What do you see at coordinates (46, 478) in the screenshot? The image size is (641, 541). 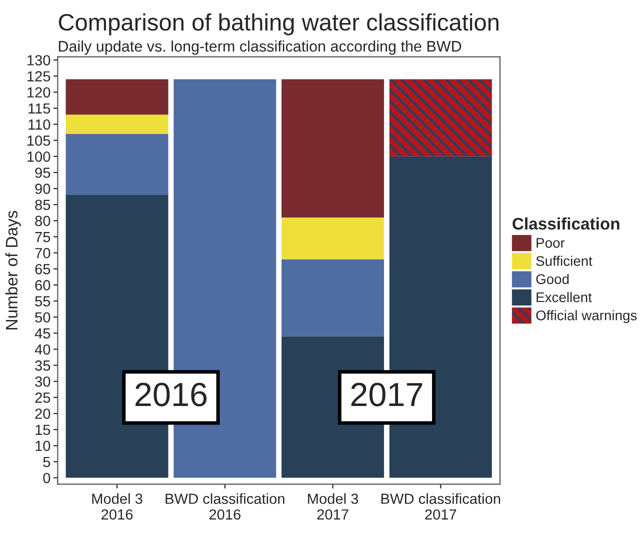 I see `y-tick-label: 0` at bounding box center [46, 478].